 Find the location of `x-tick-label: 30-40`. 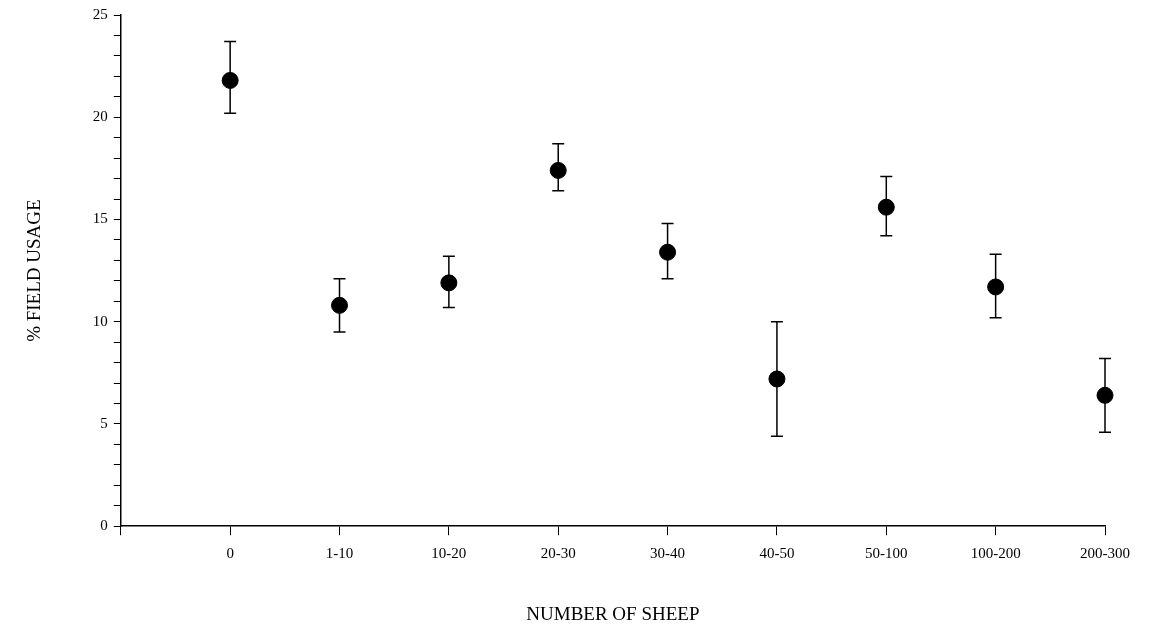

x-tick-label: 30-40 is located at coordinates (668, 553).